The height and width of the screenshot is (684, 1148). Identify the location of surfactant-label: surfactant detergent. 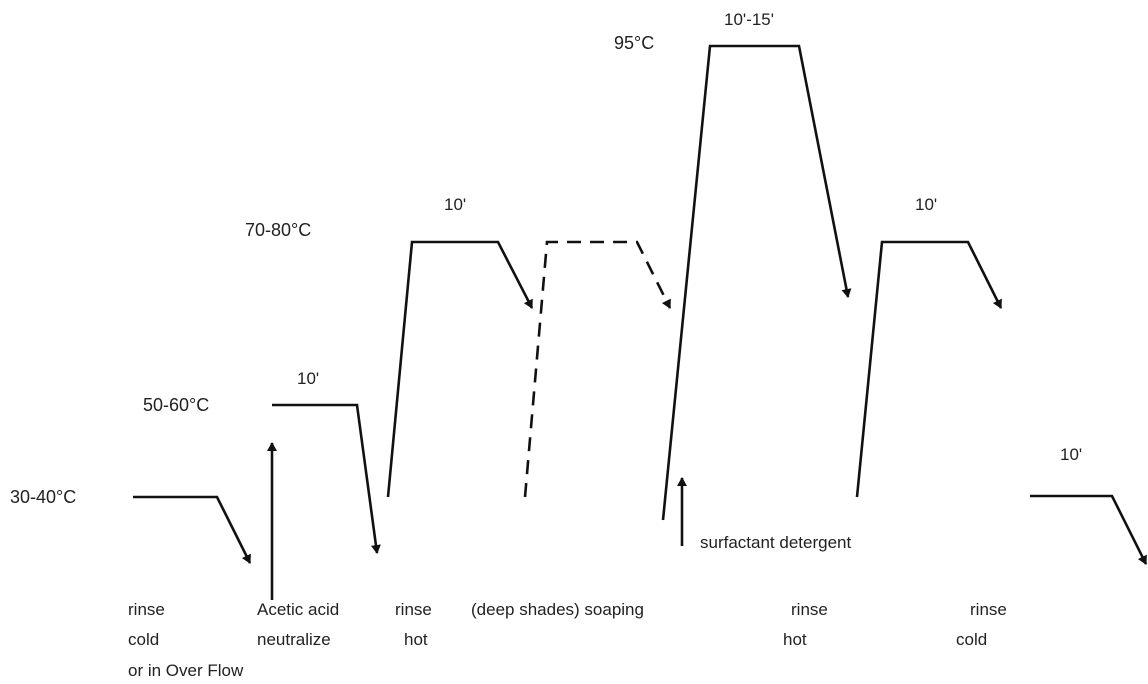
(775, 542).